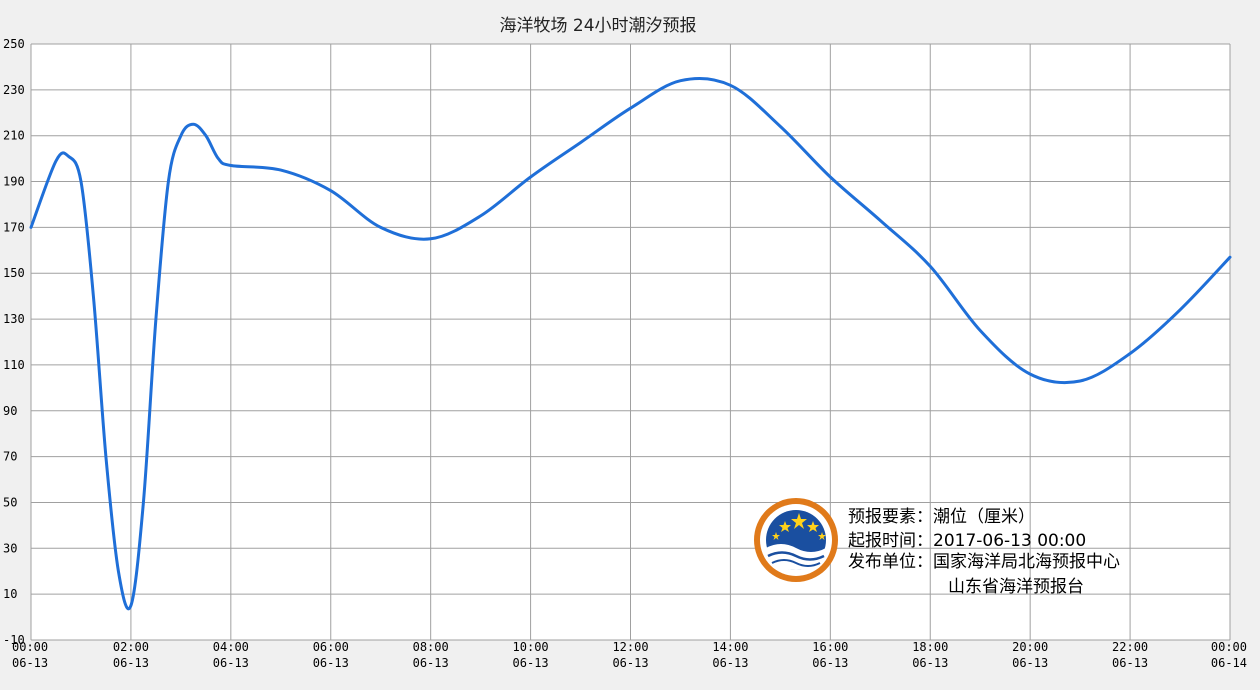 The width and height of the screenshot is (1260, 690). Describe the element at coordinates (131, 647) in the screenshot. I see `x-tick-time-label: 02:00` at that location.